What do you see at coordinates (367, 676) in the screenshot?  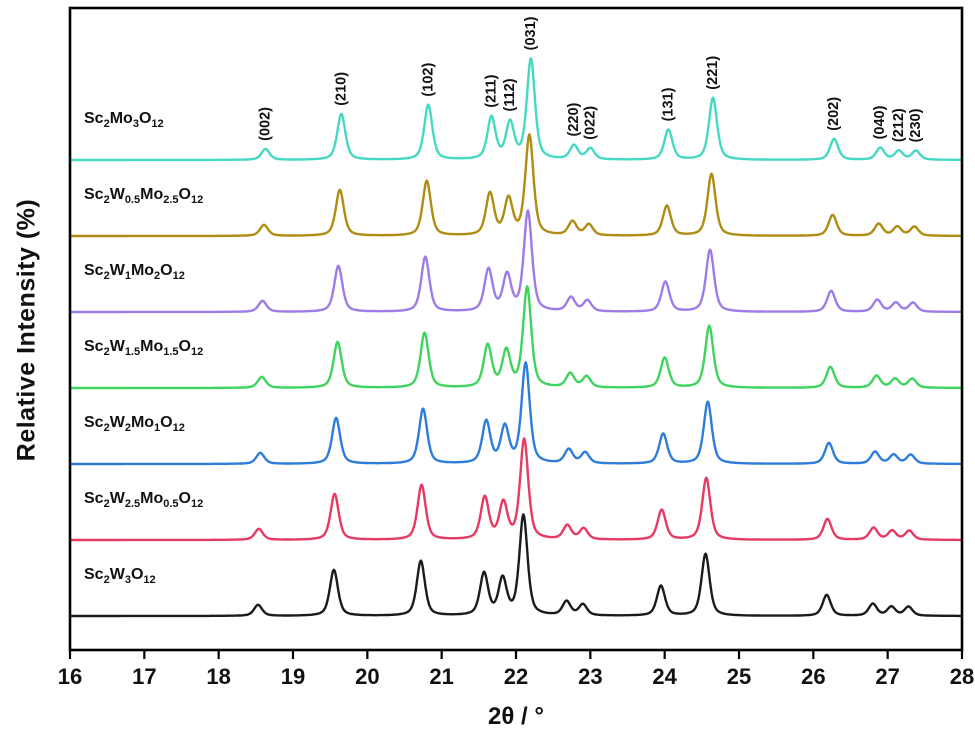 I see `x-tick-label: 20` at bounding box center [367, 676].